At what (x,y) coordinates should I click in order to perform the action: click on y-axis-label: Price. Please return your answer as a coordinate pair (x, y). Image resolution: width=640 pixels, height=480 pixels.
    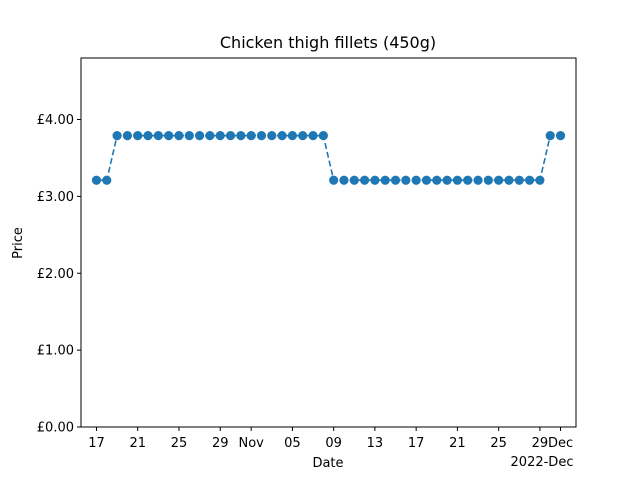
    Looking at the image, I should click on (18, 243).